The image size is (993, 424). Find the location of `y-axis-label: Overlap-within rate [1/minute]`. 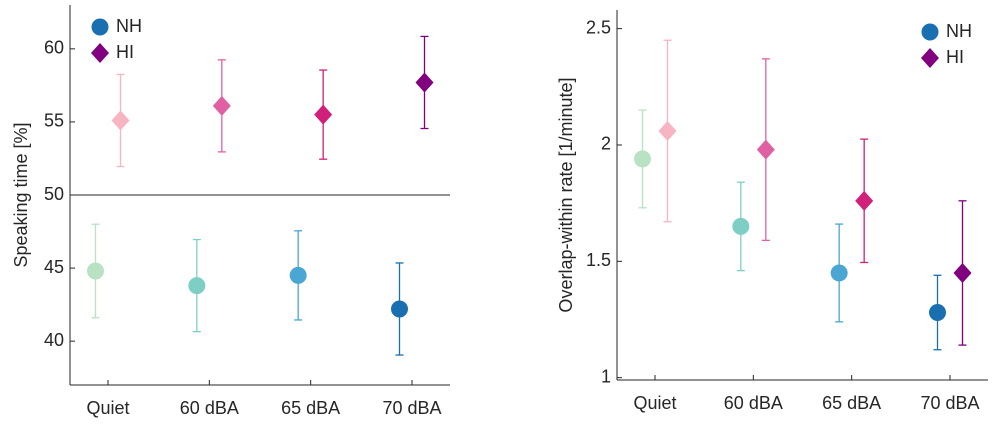

y-axis-label: Overlap-within rate [1/minute] is located at coordinates (566, 194).